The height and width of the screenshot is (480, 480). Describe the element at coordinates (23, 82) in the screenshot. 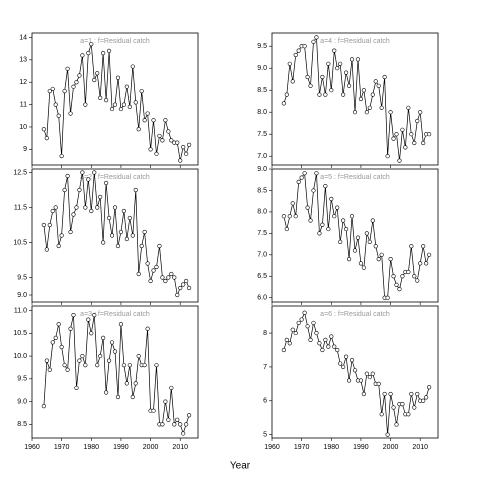

I see `y-tick-label: 12` at that location.